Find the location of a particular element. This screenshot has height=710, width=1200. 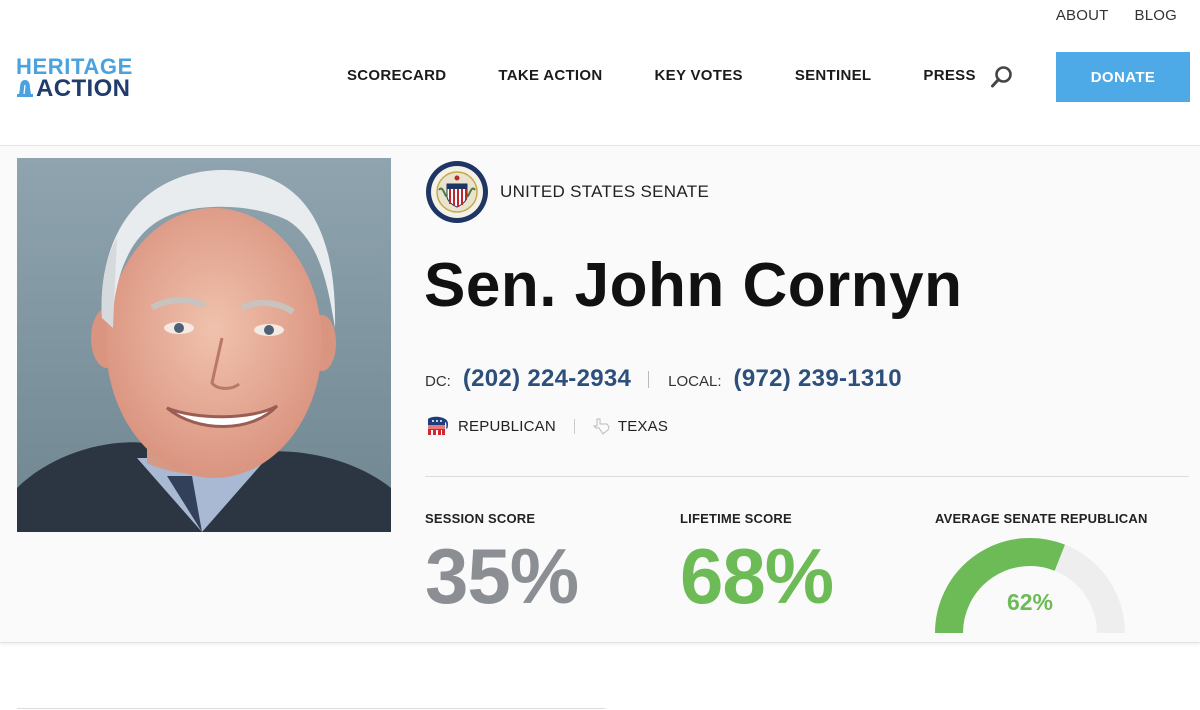

nav-item-sentinel: SENTINEL is located at coordinates (833, 75).